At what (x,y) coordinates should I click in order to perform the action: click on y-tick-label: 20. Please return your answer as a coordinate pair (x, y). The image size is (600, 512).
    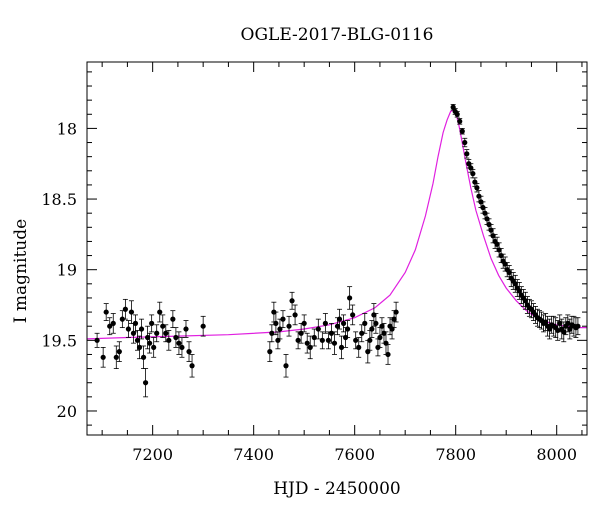
    Looking at the image, I should click on (67, 411).